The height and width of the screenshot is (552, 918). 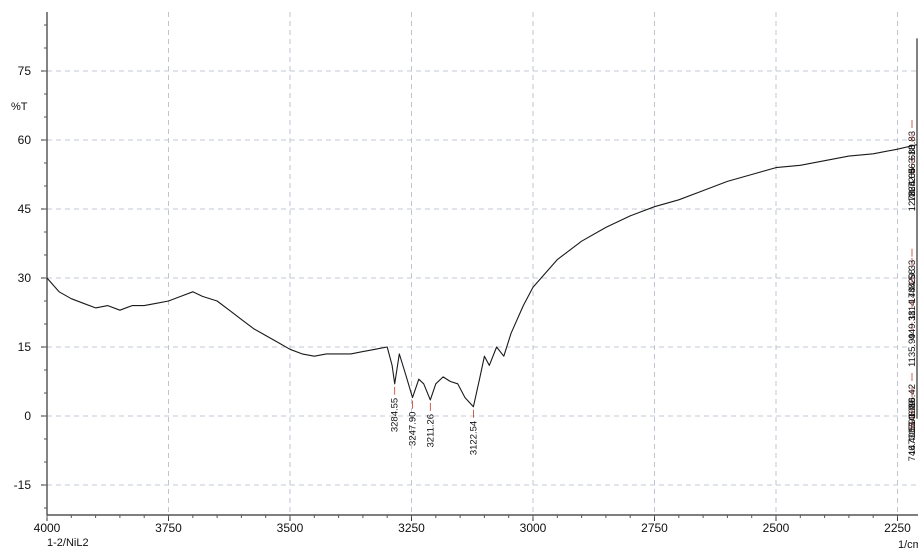 What do you see at coordinates (395, 415) in the screenshot?
I see `peak-label: 3284.55` at bounding box center [395, 415].